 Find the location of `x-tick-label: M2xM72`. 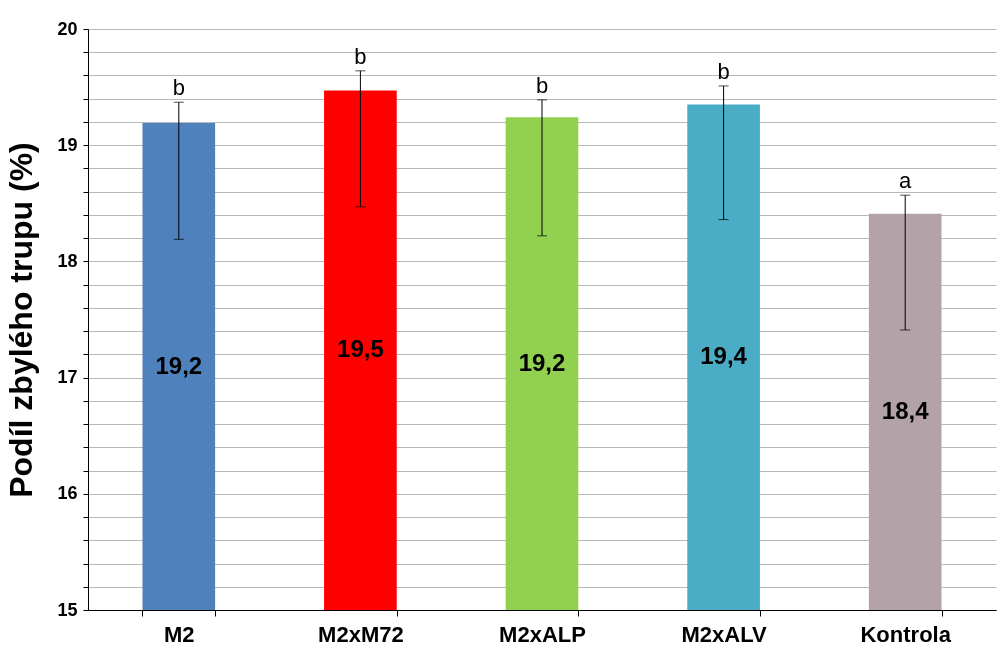

x-tick-label: M2xM72 is located at coordinates (361, 634).